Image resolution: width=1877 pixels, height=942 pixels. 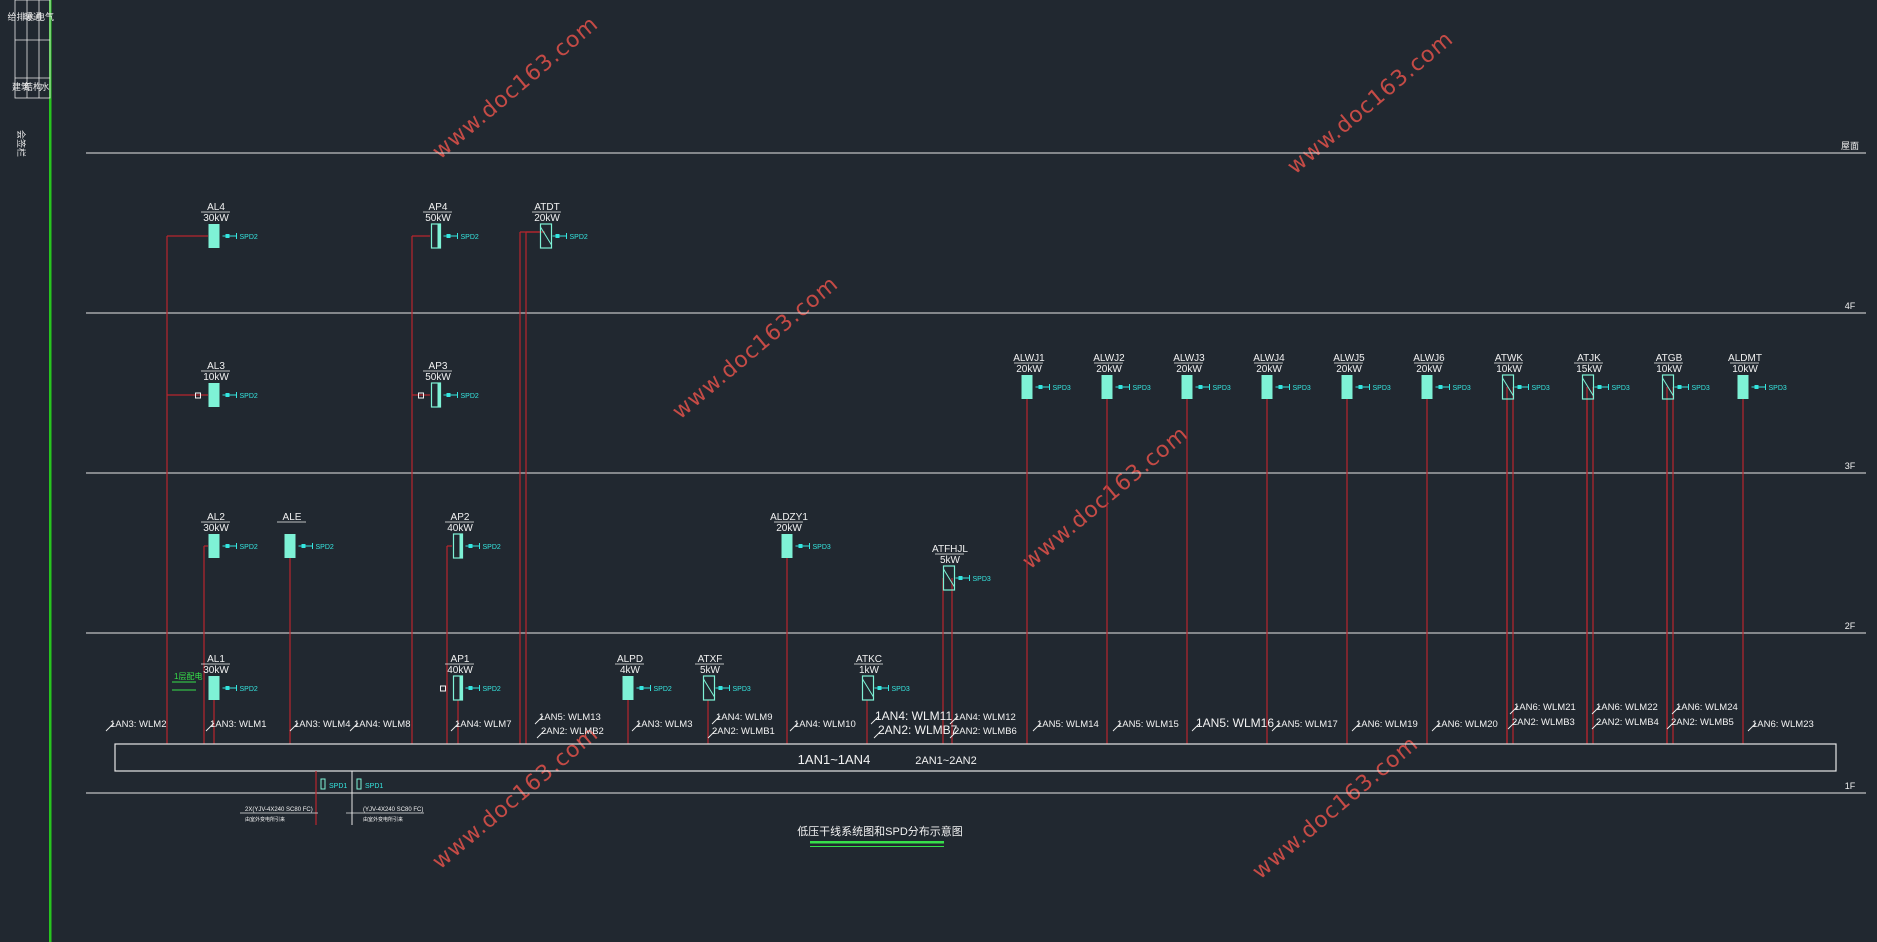 What do you see at coordinates (1509, 369) in the screenshot?
I see `panel-power: 10kW` at bounding box center [1509, 369].